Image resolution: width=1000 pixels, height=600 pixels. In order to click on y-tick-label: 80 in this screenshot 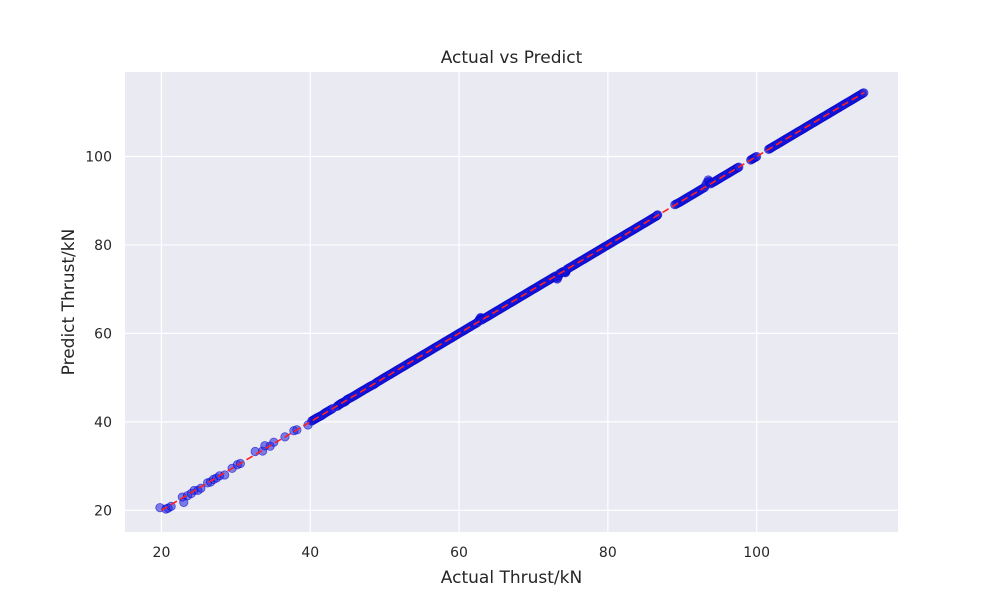, I will do `click(103, 246)`.